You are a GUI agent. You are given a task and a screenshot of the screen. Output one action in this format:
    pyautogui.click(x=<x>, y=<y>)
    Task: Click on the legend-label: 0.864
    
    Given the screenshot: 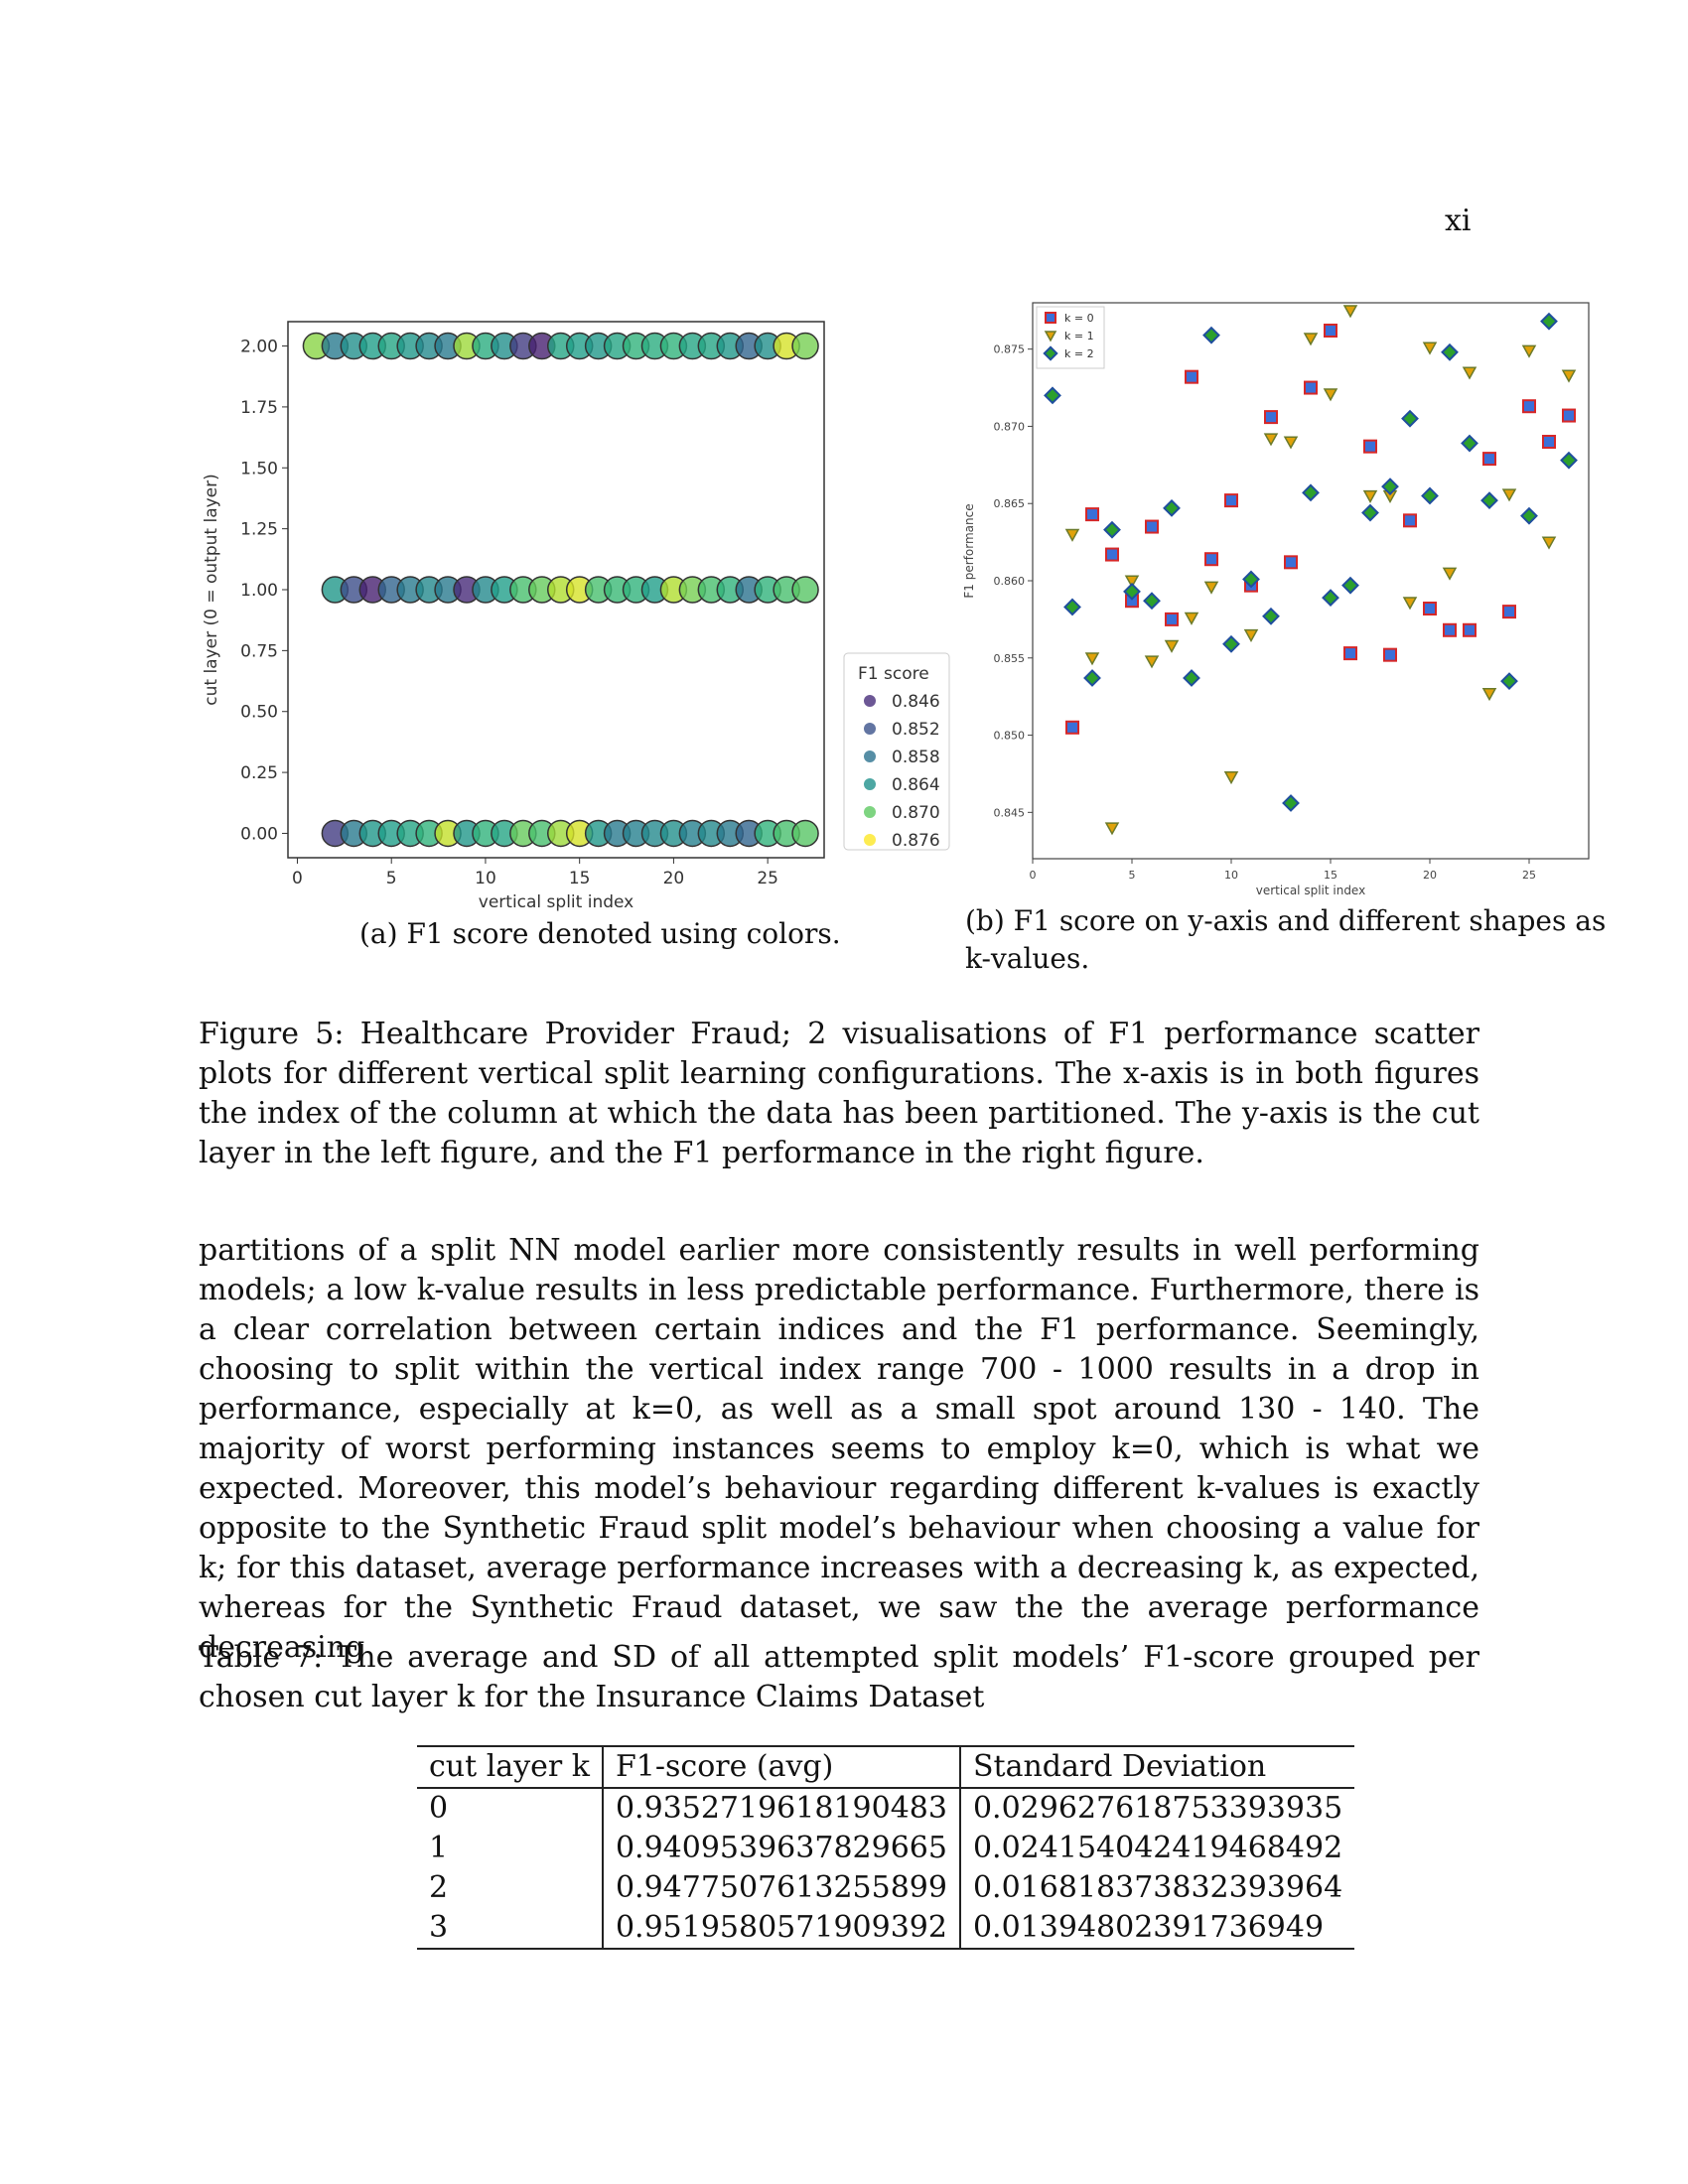 What is the action you would take?
    pyautogui.click(x=916, y=785)
    